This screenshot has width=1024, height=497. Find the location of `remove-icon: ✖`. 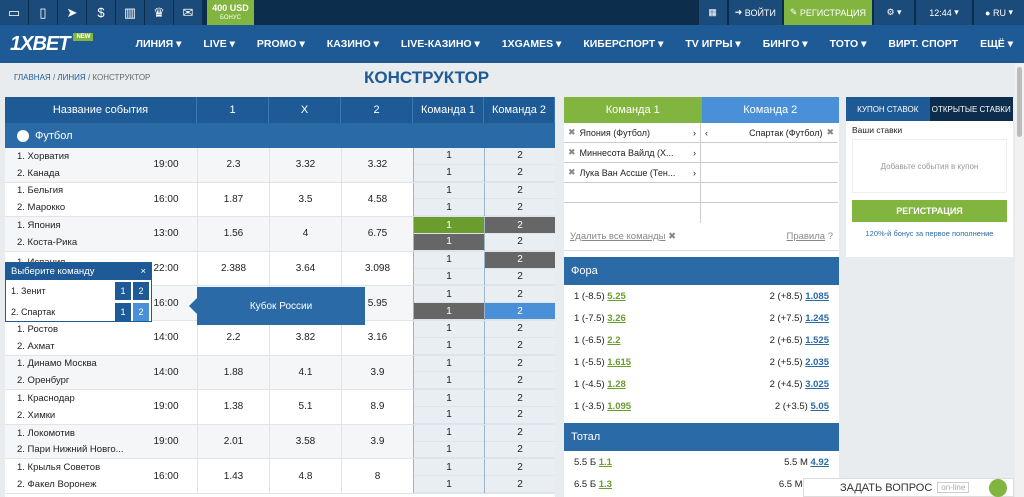

remove-icon: ✖ is located at coordinates (572, 132).